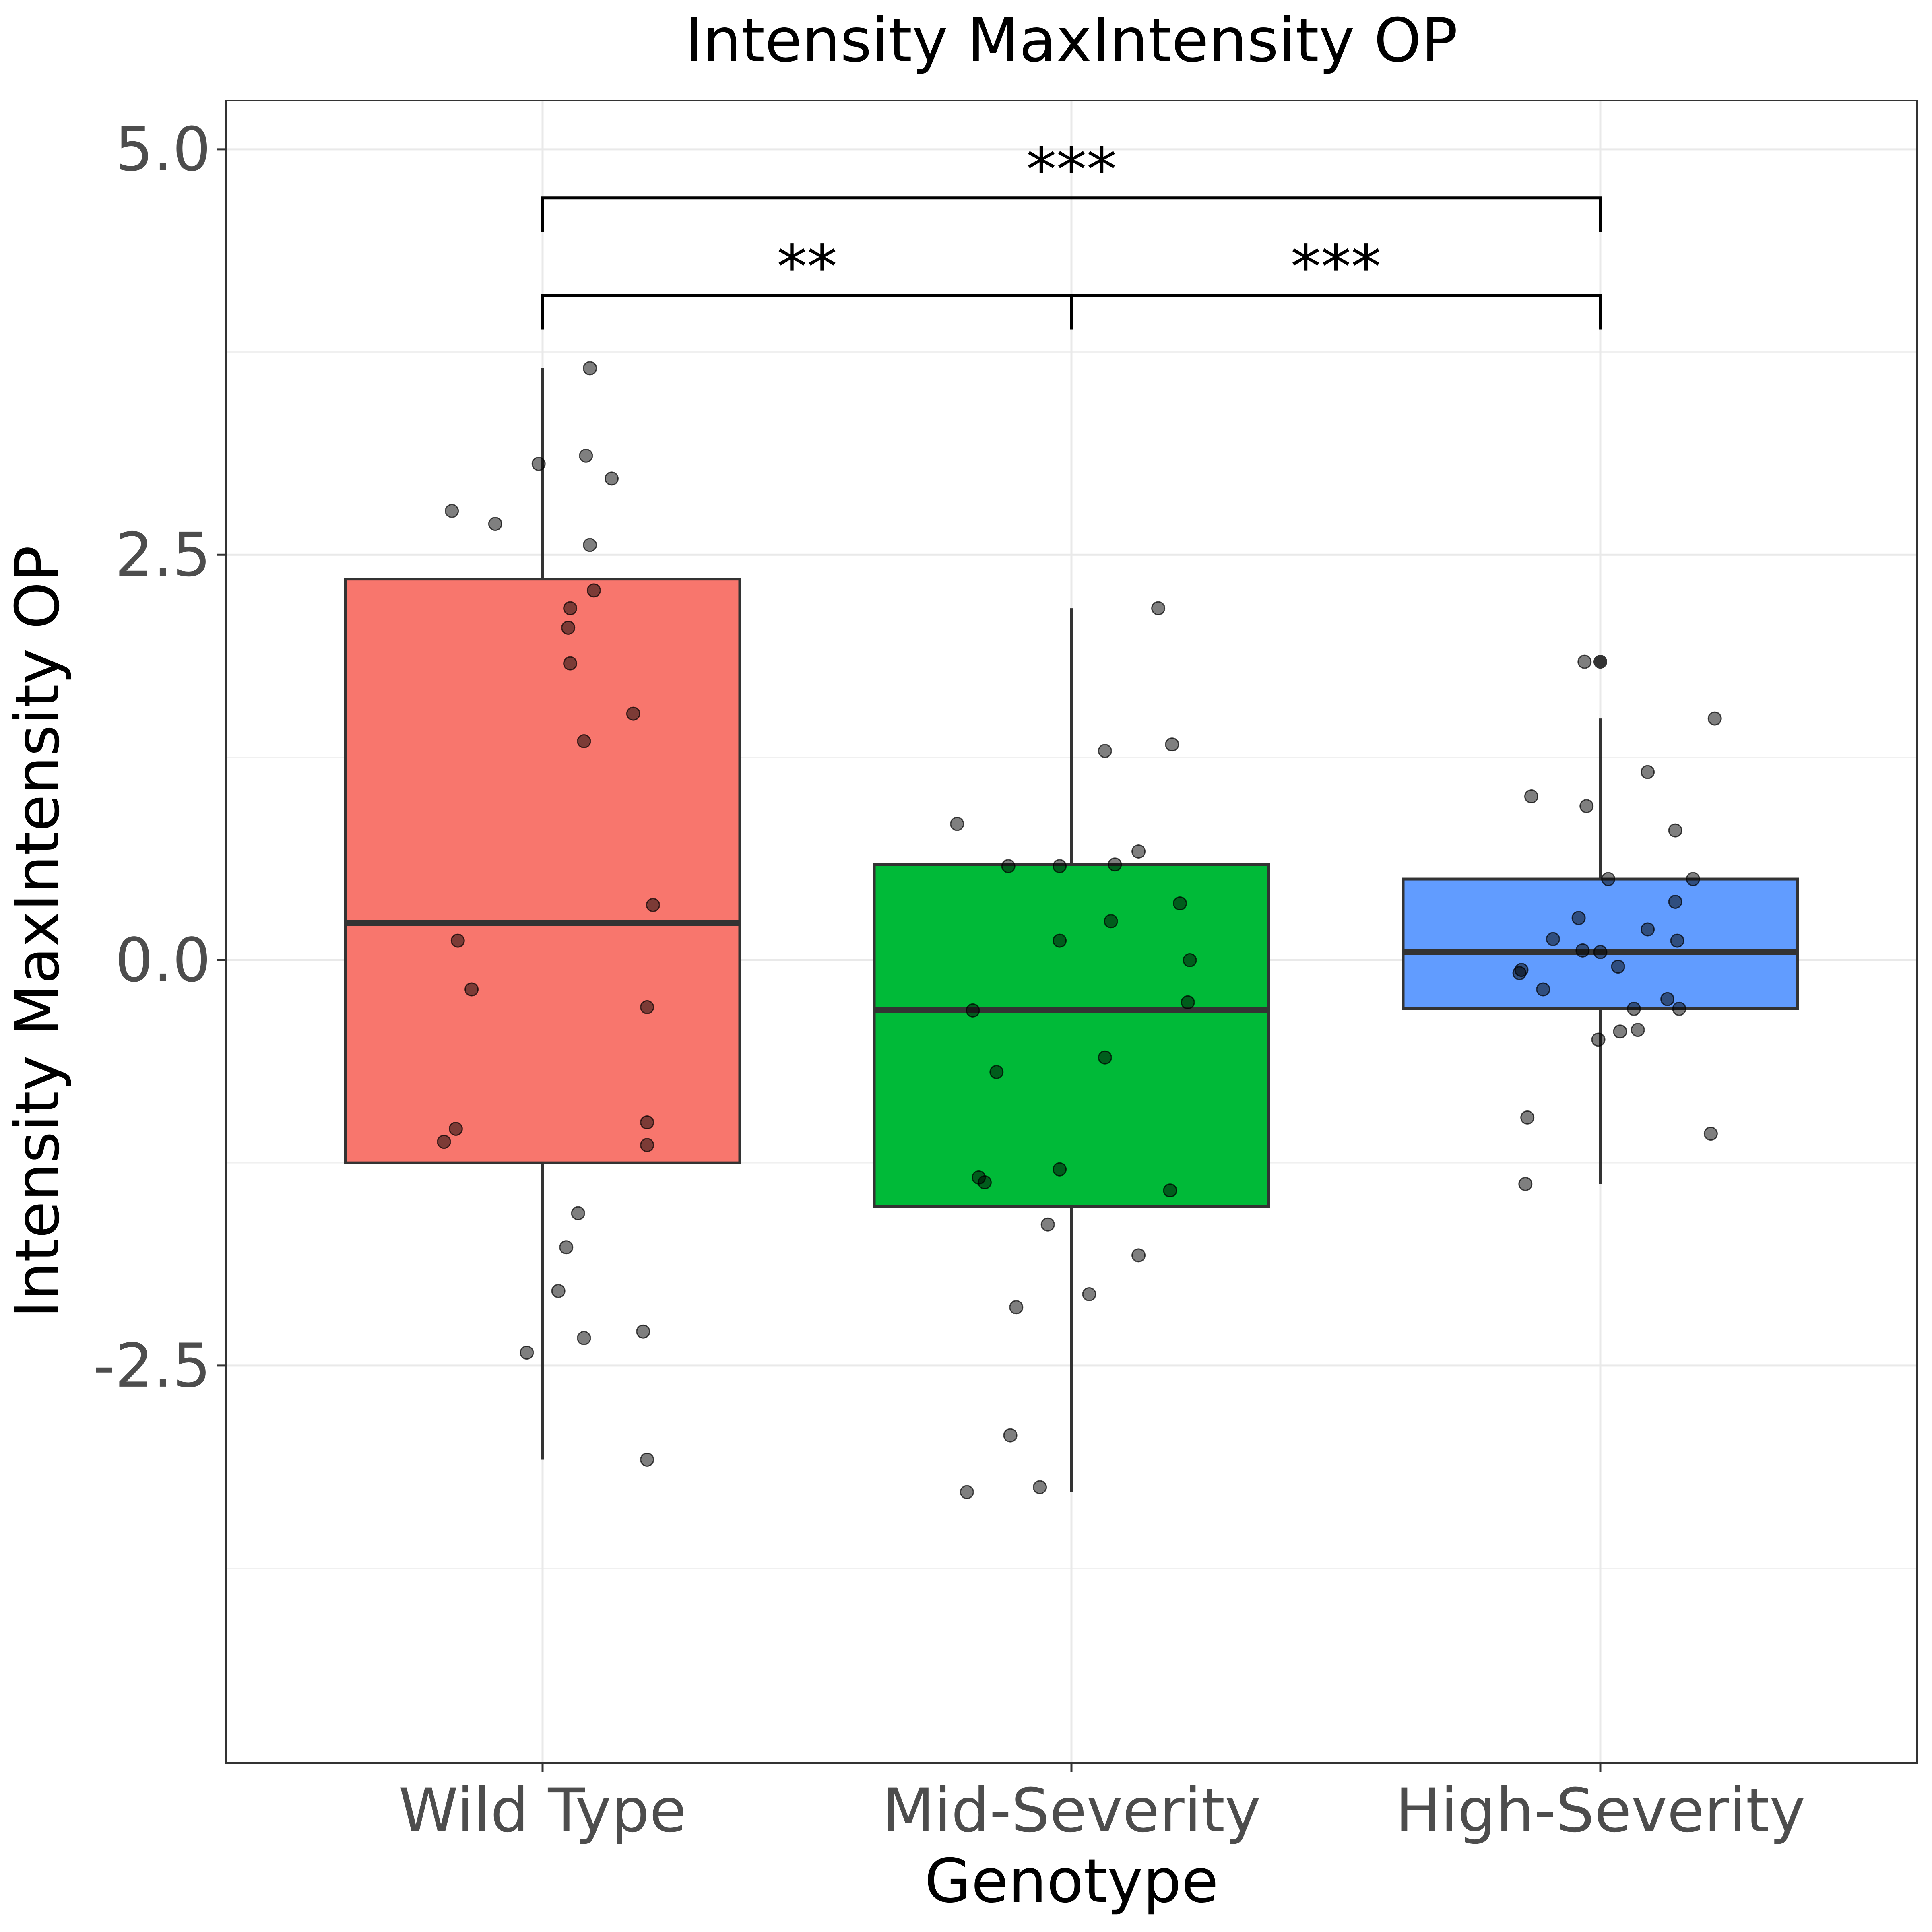 Image resolution: width=1932 pixels, height=1932 pixels. Describe the element at coordinates (163, 150) in the screenshot. I see `y-tick-label: 5.0` at that location.